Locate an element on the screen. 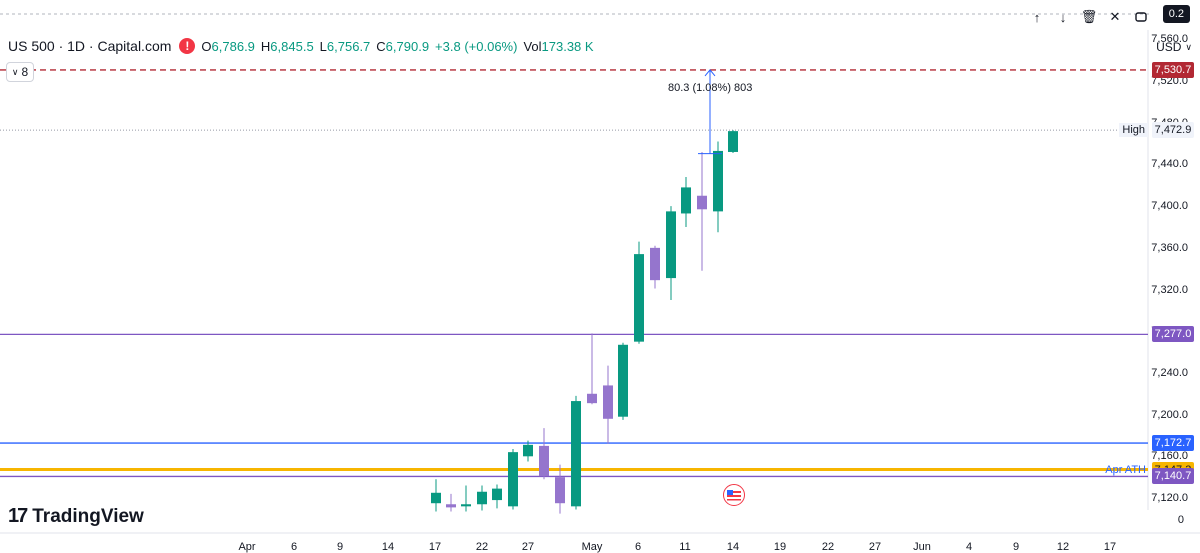  price-tick-label: 7,560.0 is located at coordinates (1169, 39).